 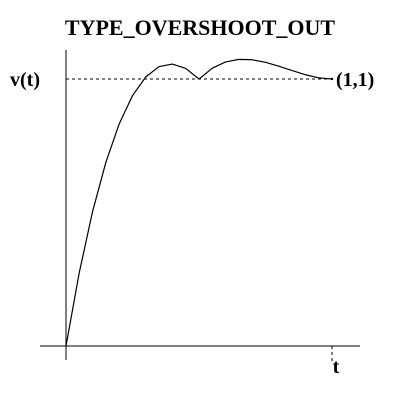 I want to click on x-axis-label: t, so click(x=336, y=367).